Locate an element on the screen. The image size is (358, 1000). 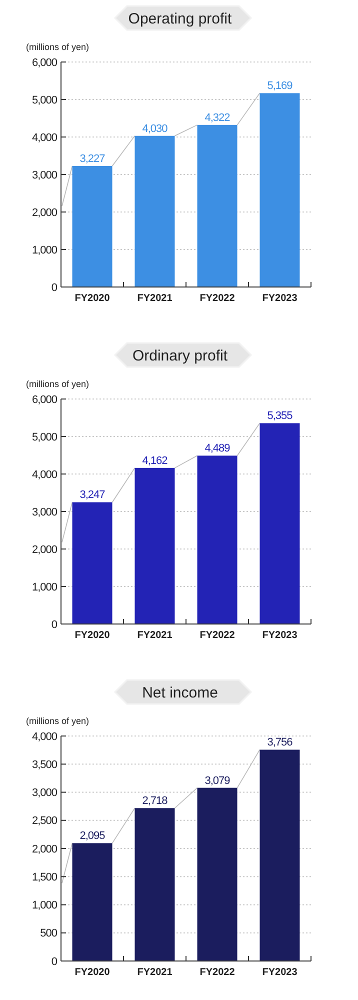
y-tick-label: 1,500 is located at coordinates (45, 877).